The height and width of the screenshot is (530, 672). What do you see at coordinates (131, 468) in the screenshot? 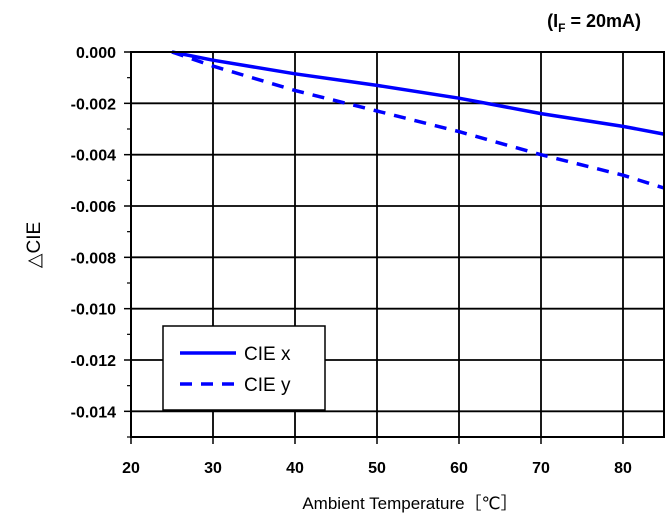
I see `x-tick-label: 20` at bounding box center [131, 468].